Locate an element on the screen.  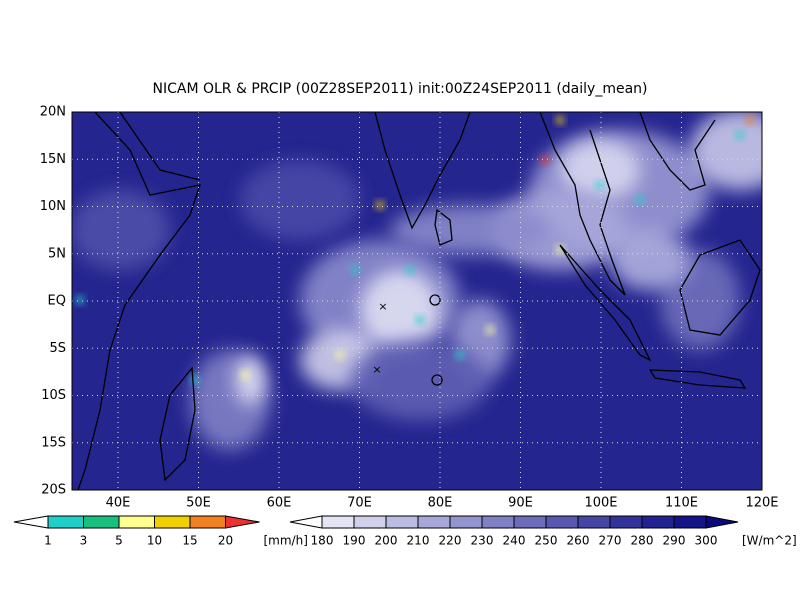
colorbar-label: 240 is located at coordinates (514, 541).